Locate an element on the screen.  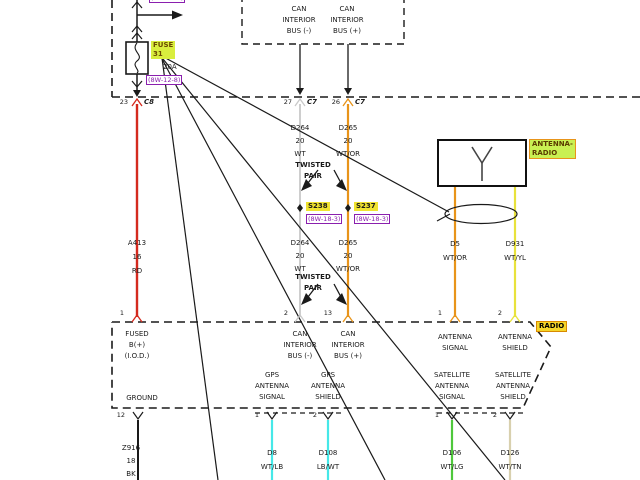
fuse-rating-label: 20A is located at coordinates (170, 67).